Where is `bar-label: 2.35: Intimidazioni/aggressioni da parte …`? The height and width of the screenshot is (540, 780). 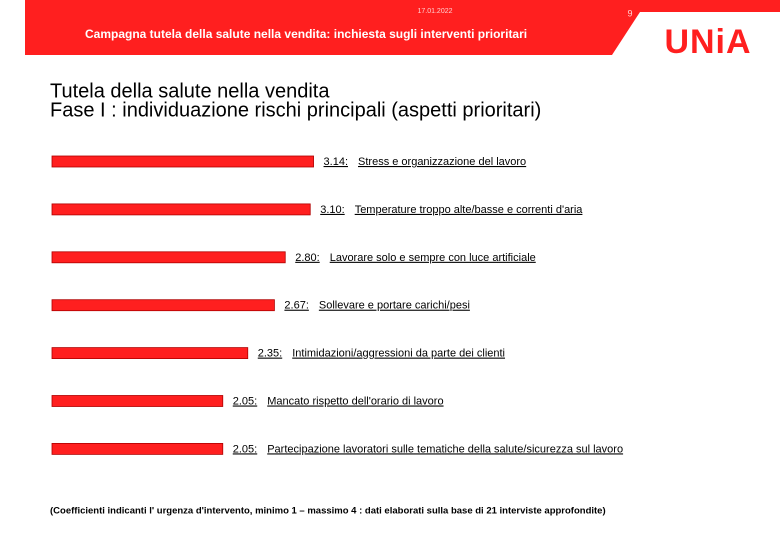
bar-label: 2.35: Intimidazioni/aggressioni da parte … is located at coordinates (381, 354).